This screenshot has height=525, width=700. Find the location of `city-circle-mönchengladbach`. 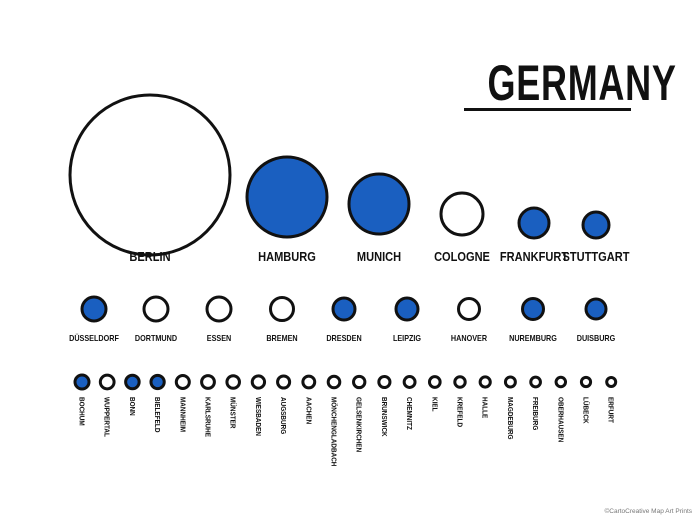

city-circle-mönchengladbach is located at coordinates (334, 382).